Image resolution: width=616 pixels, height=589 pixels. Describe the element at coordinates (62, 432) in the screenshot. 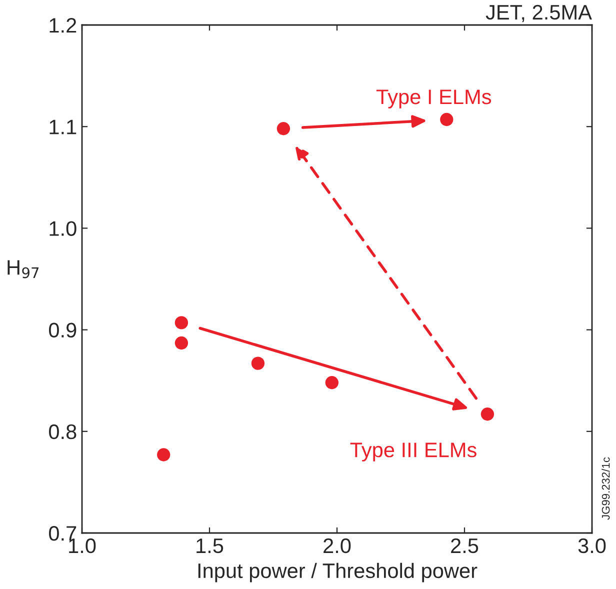

I see `y-tick-label: 0.8` at that location.